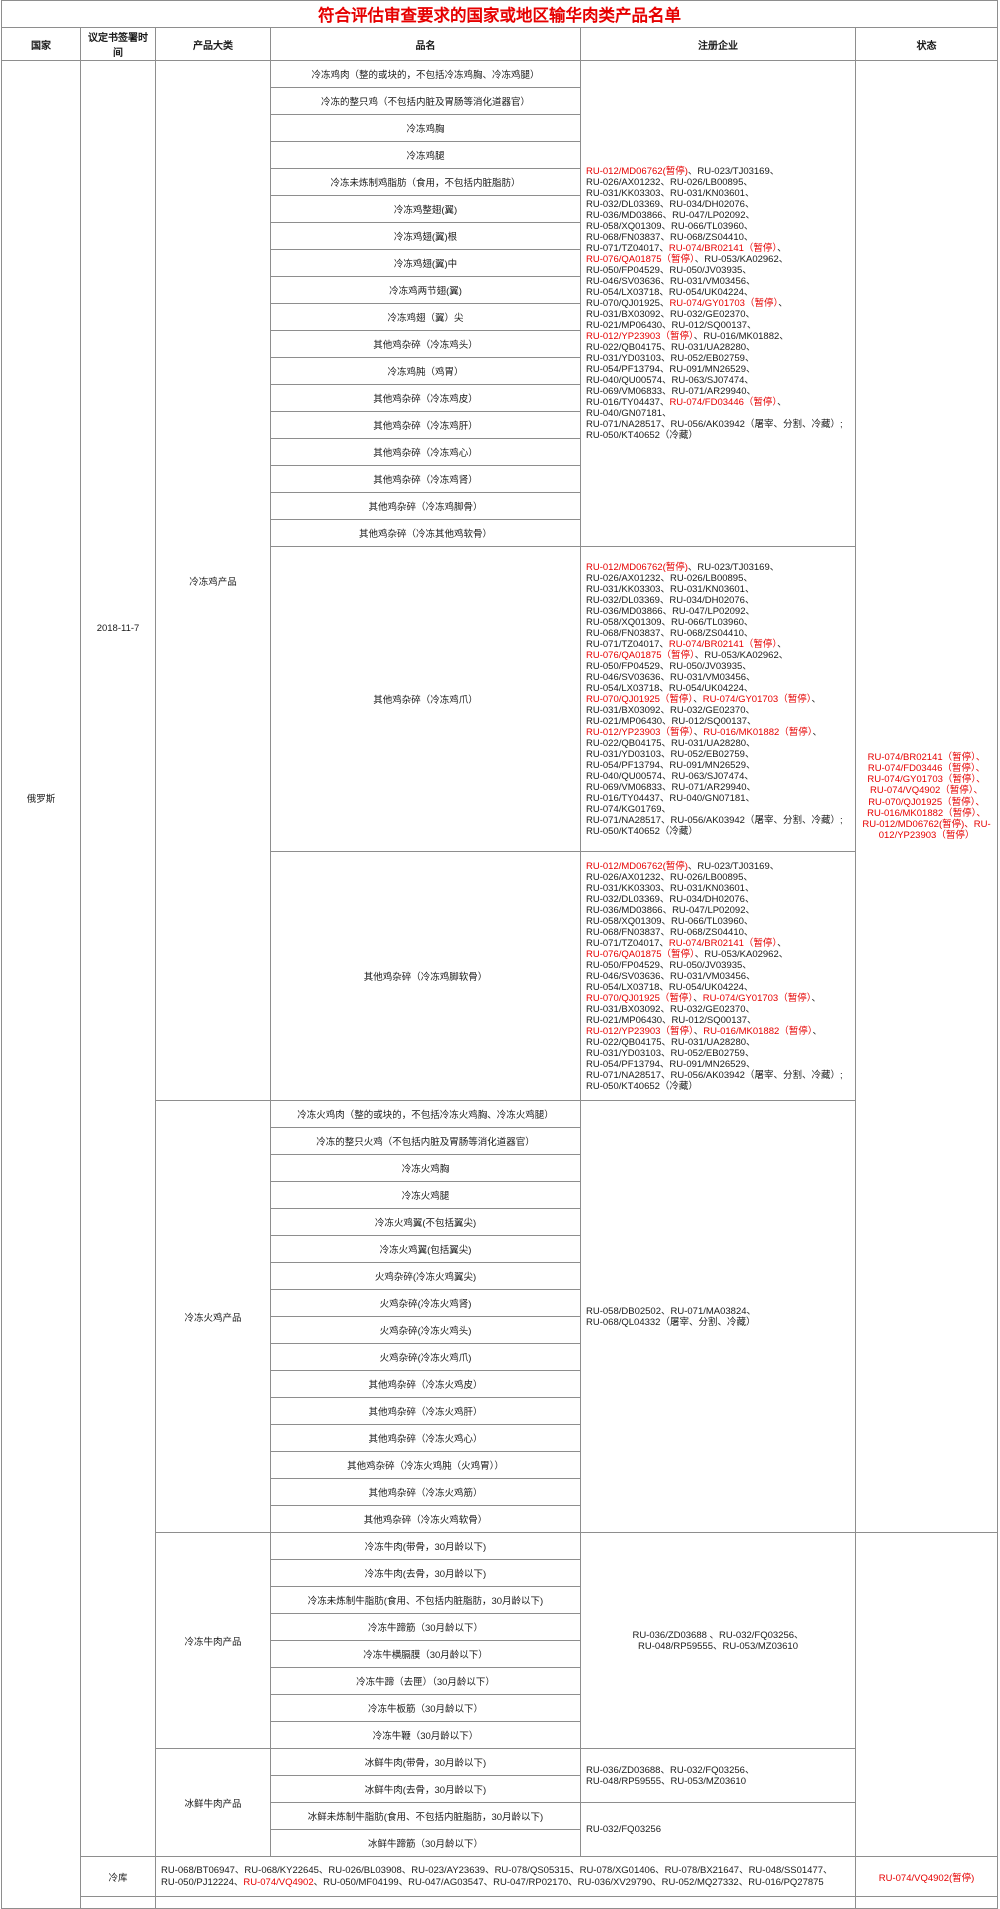 This screenshot has height=1909, width=1000. I want to click on product-cell: 冷冻鸡翅(翼)中, so click(425, 263).